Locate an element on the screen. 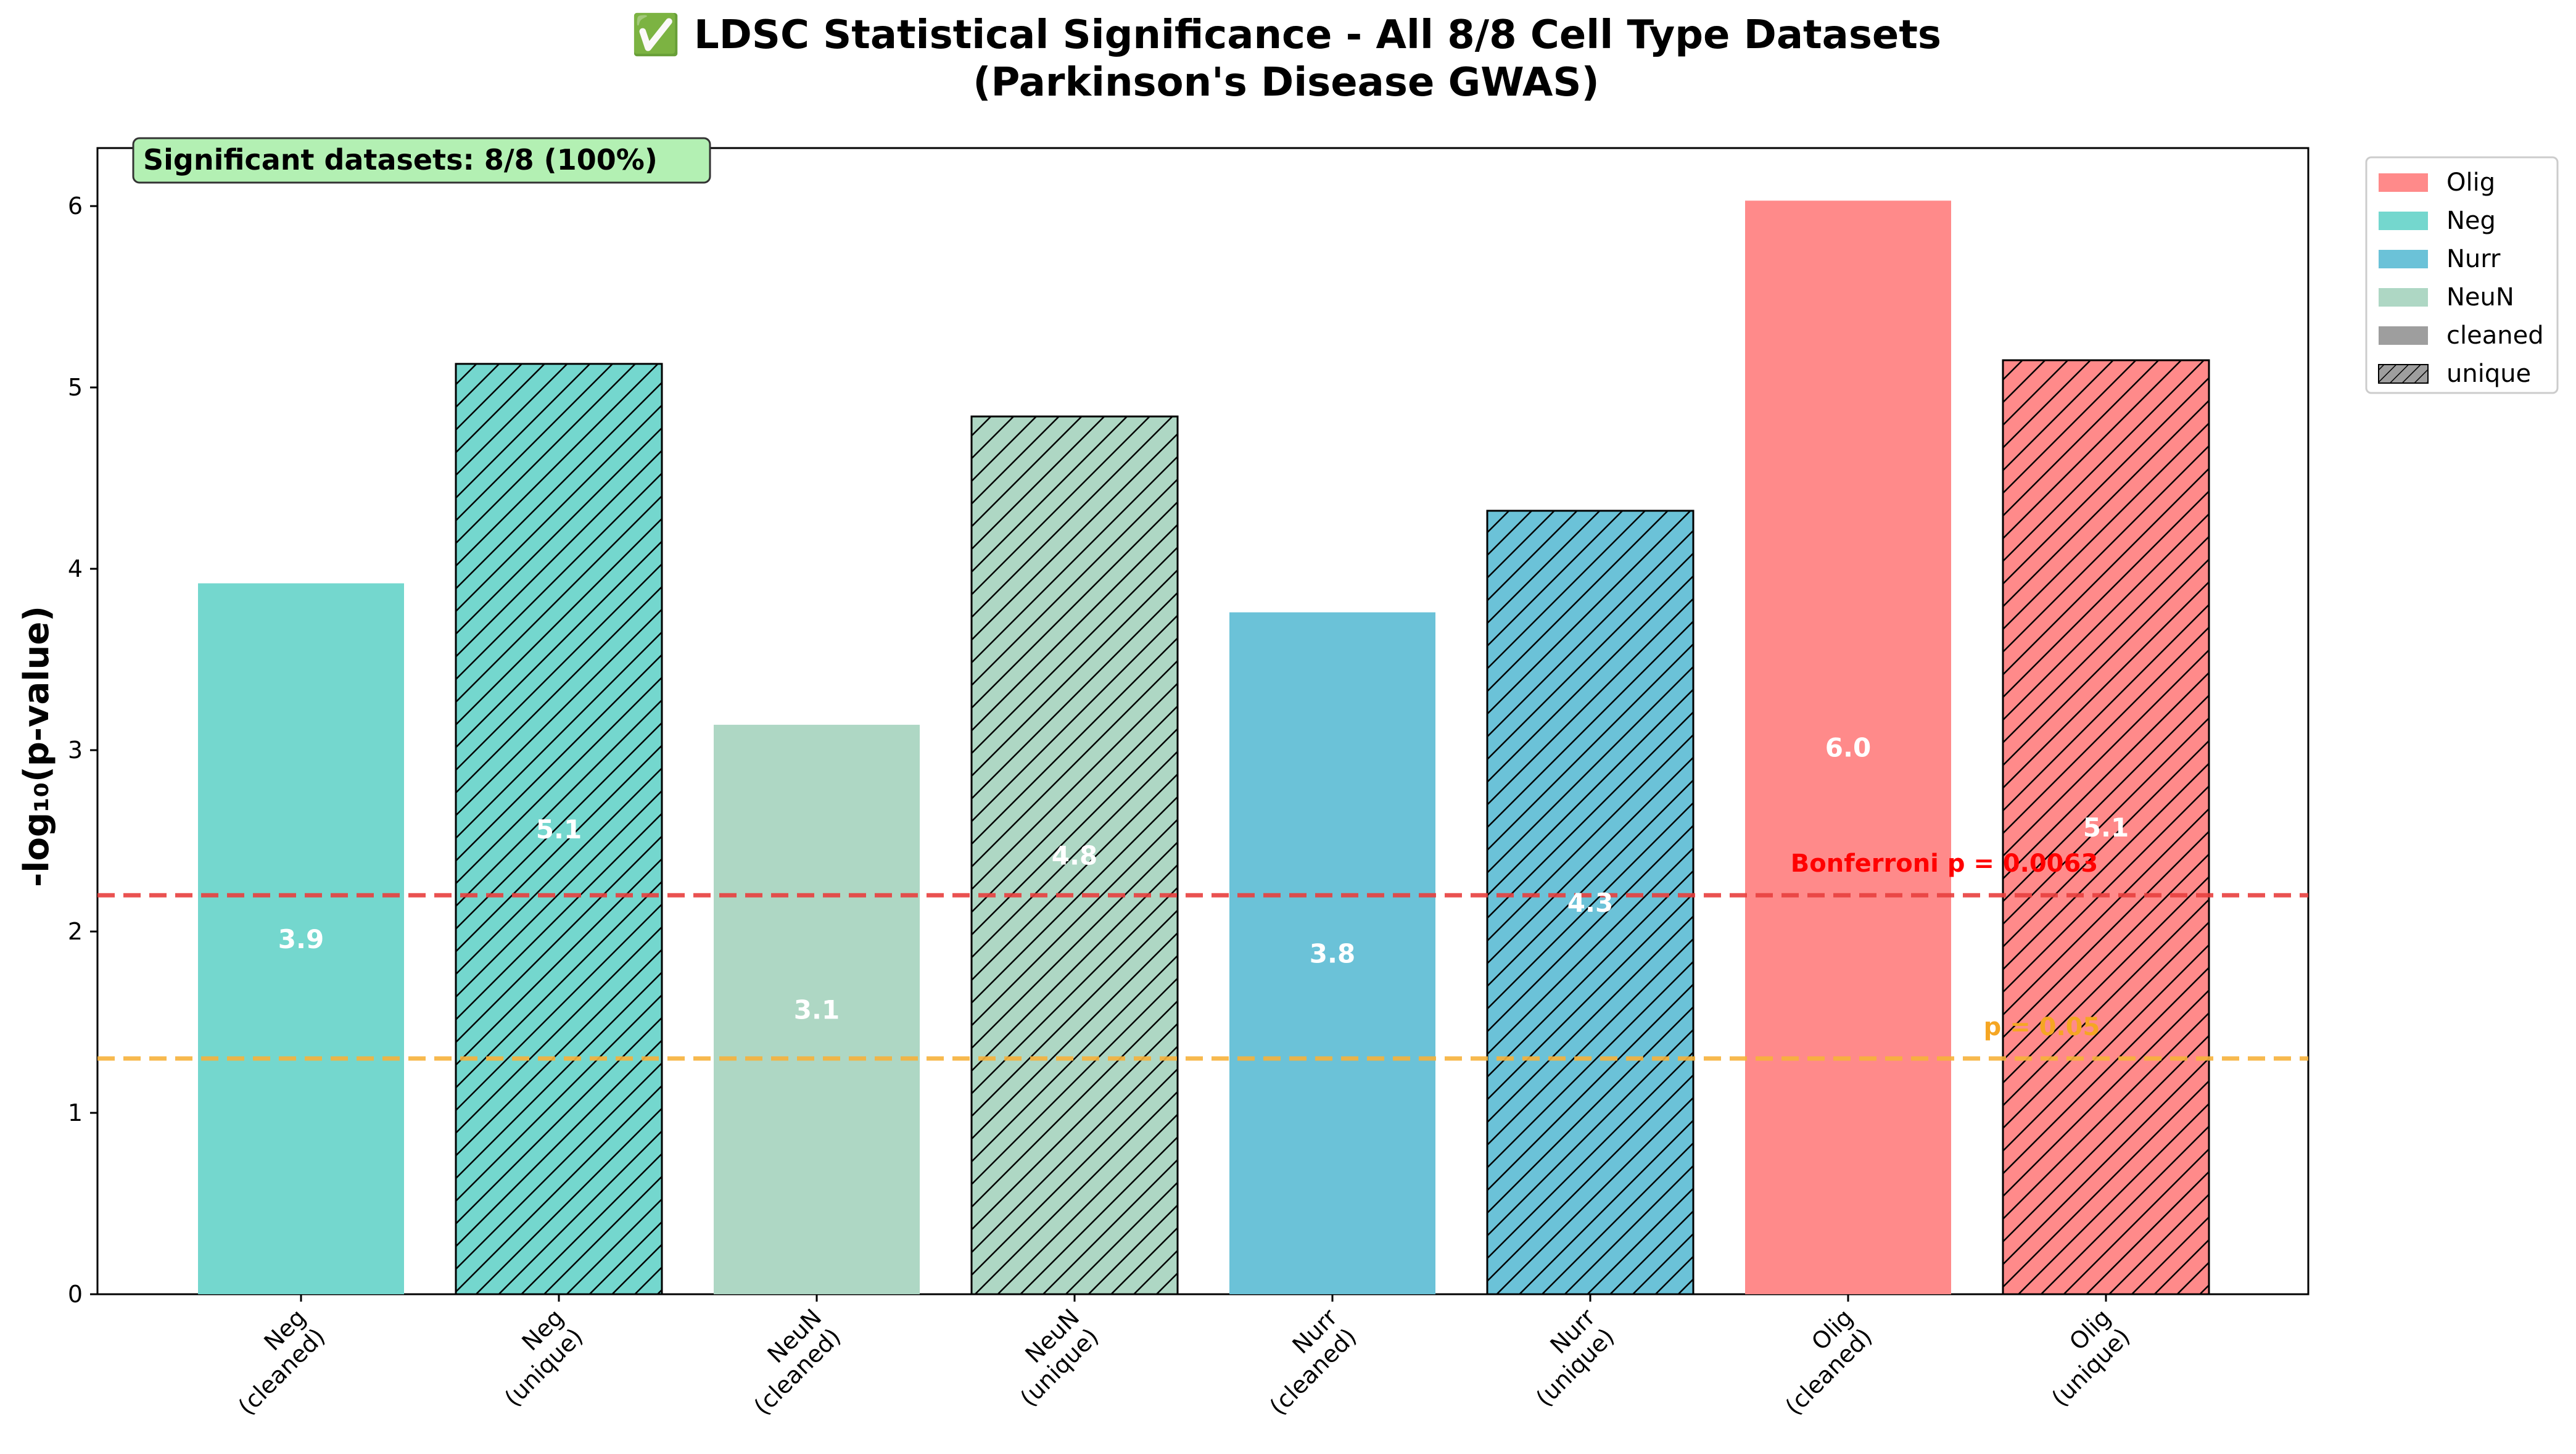 The width and height of the screenshot is (2576, 1454). p-threshold-label: p = 0.05 is located at coordinates (2042, 1027).